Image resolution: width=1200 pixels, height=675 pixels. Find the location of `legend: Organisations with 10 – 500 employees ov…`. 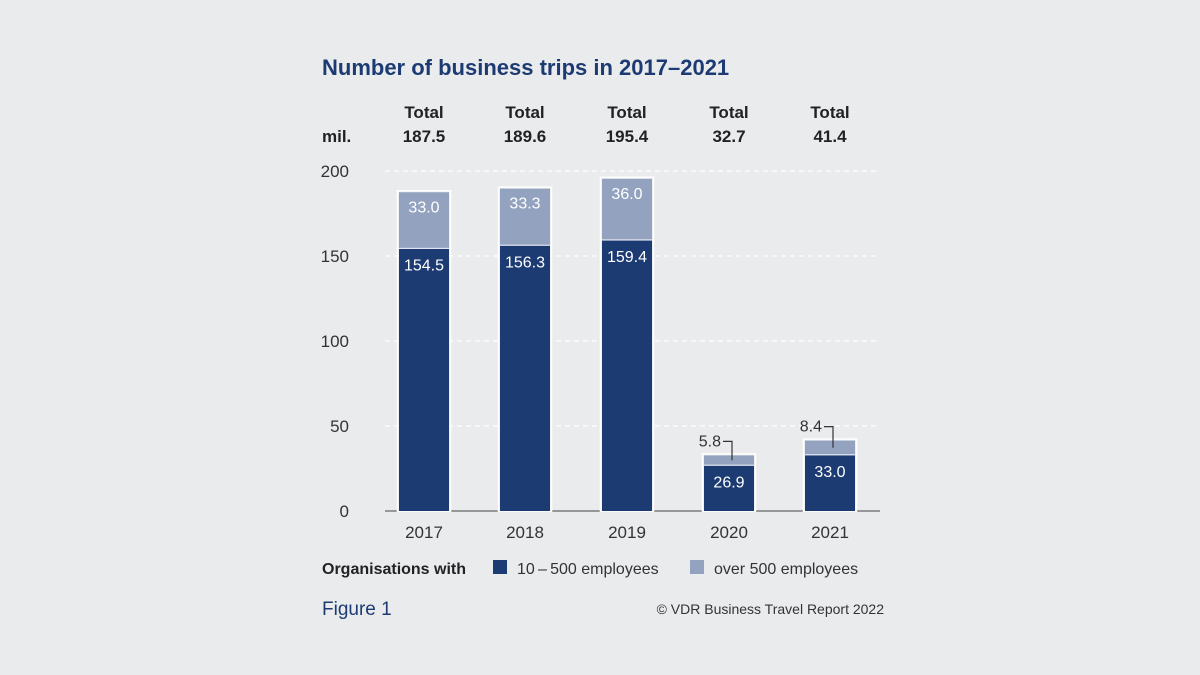

legend: Organisations with 10 – 500 employees ov… is located at coordinates (590, 569).